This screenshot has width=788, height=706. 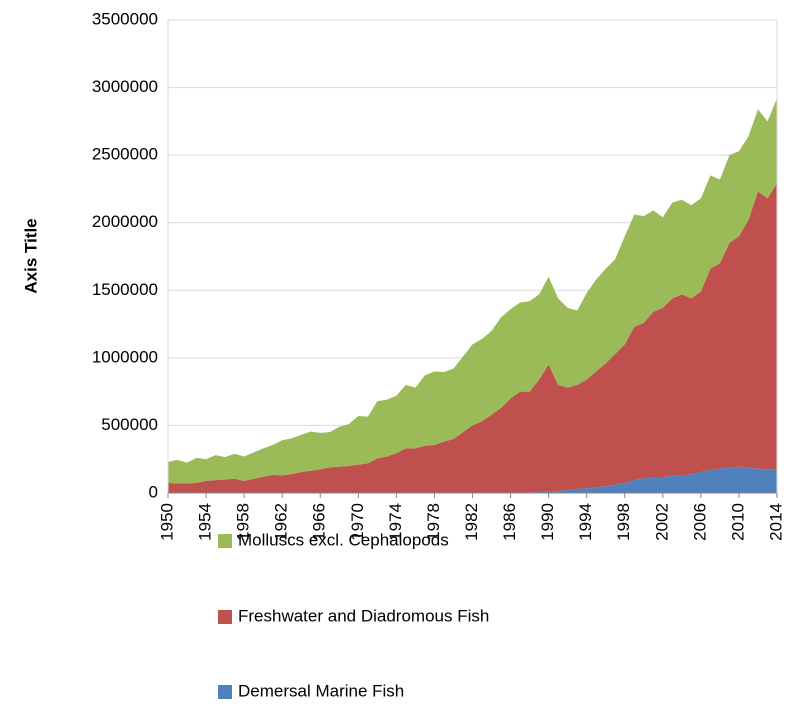 What do you see at coordinates (153, 491) in the screenshot?
I see `y-tick-label: 0` at bounding box center [153, 491].